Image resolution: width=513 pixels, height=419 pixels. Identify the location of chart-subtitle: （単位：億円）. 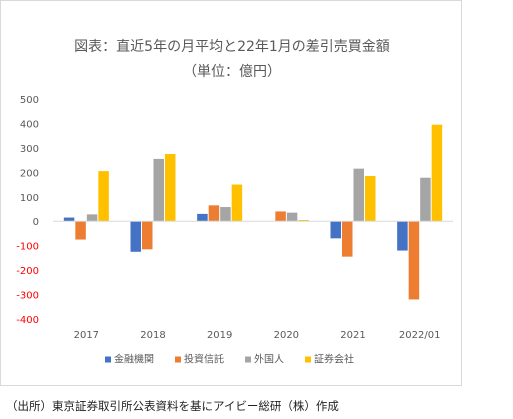
(232, 72).